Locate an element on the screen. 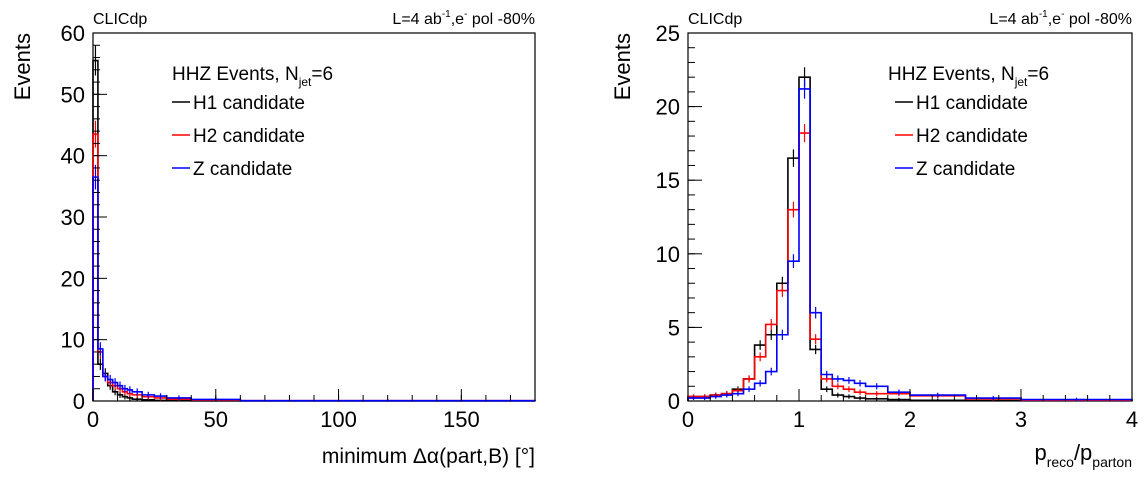 This screenshot has width=1145, height=479. y-tick-label: 15 is located at coordinates (668, 180).